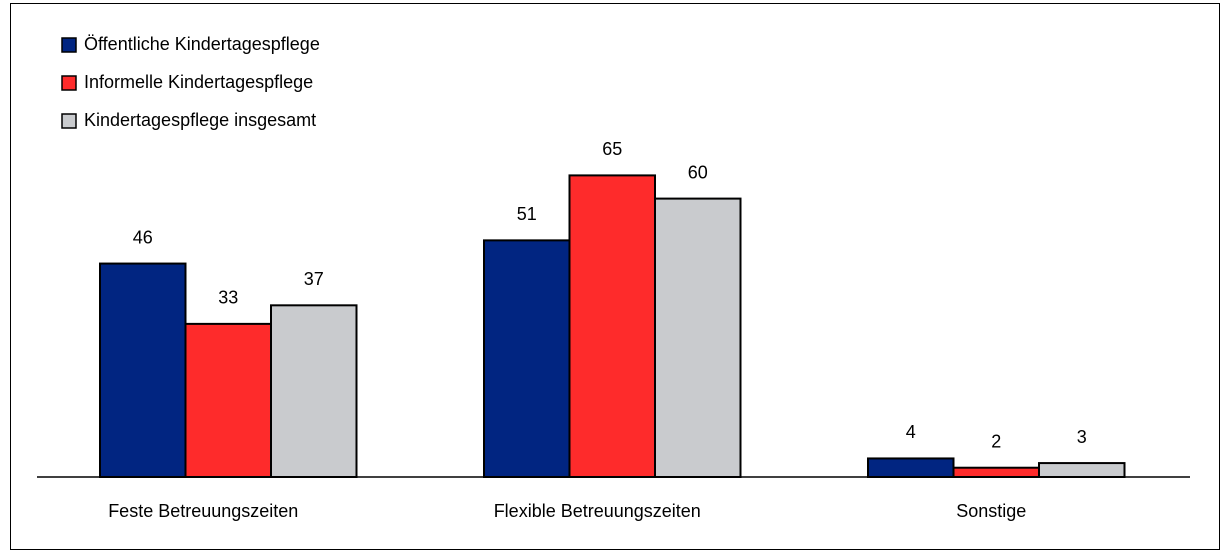  I want to click on value-label: 46, so click(143, 237).